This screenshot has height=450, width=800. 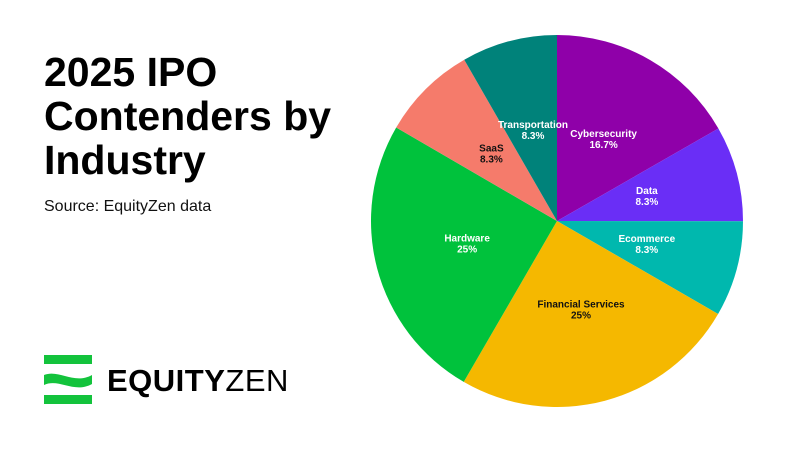 I want to click on value-label: 16.7%, so click(x=603, y=145).